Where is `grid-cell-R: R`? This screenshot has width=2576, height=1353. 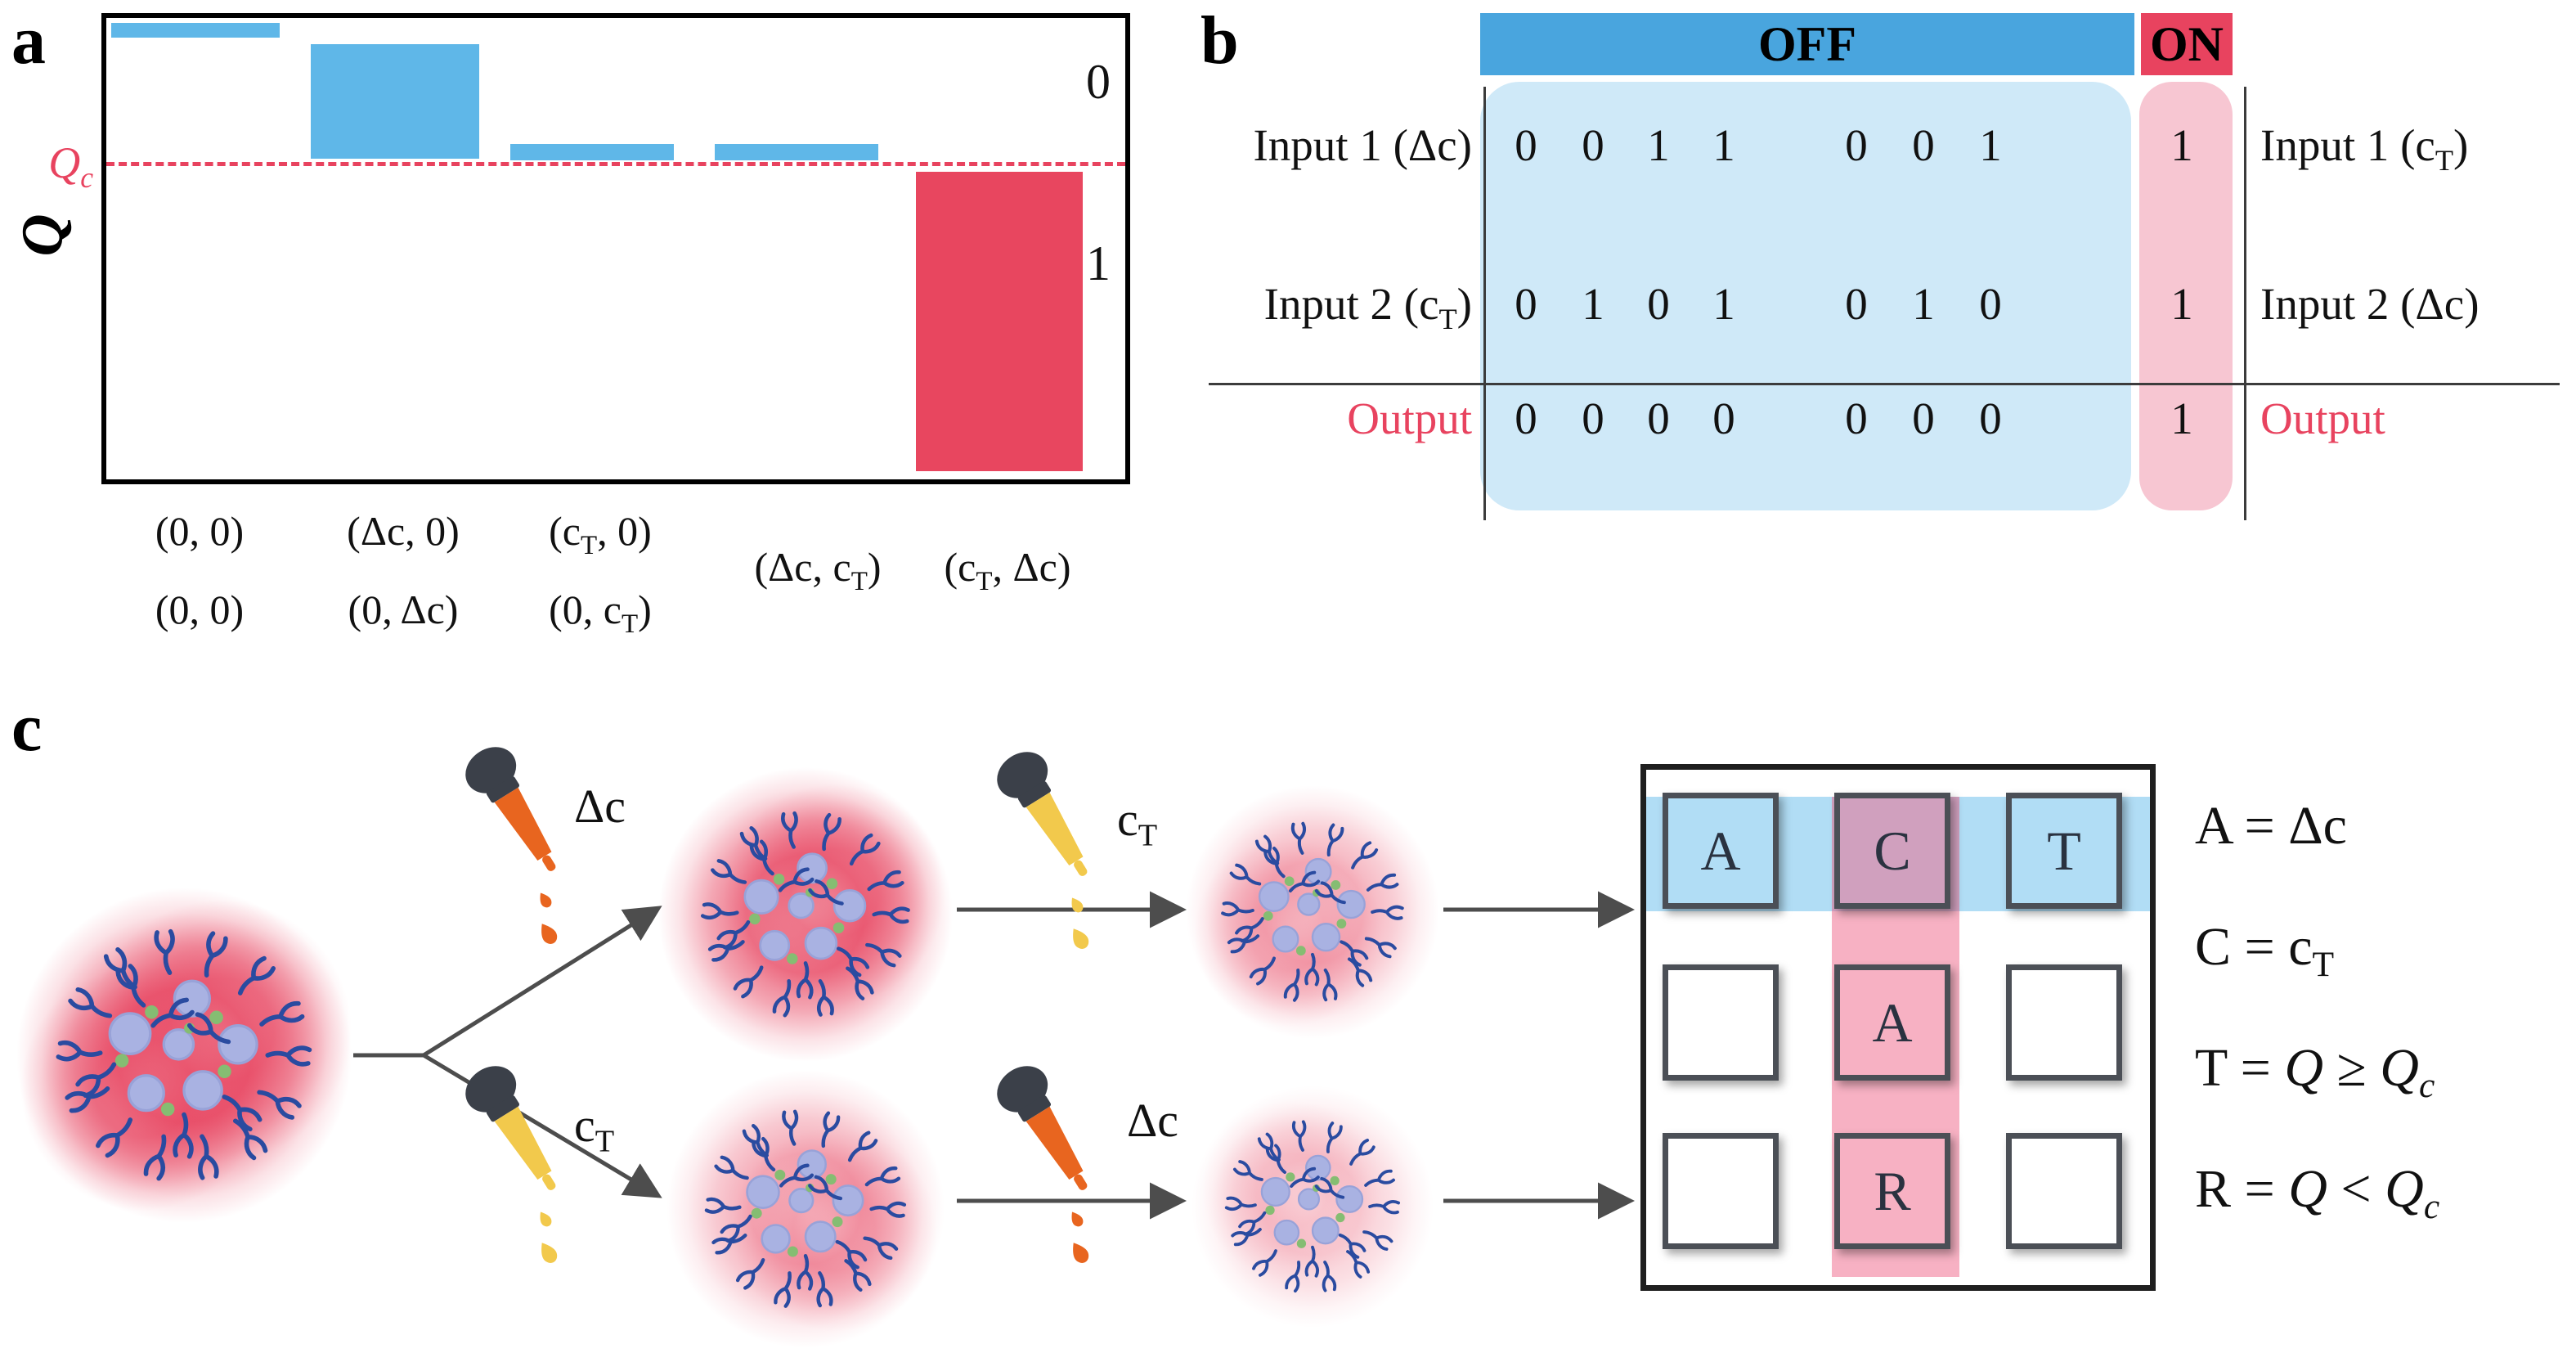 grid-cell-R: R is located at coordinates (1892, 1191).